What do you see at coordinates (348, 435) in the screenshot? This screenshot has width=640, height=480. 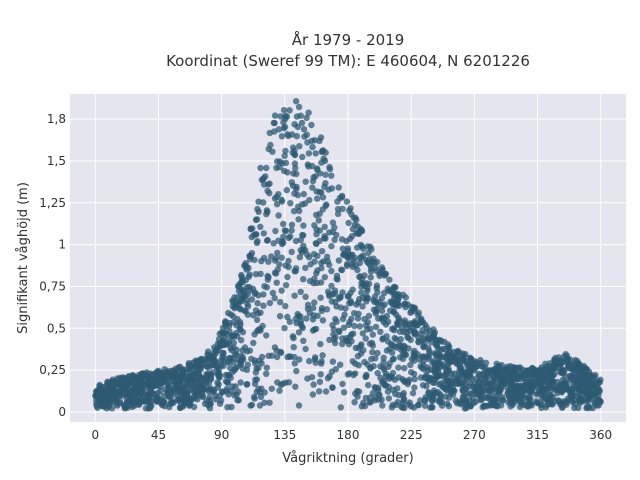 I see `x-tick-label: 180` at bounding box center [348, 435].